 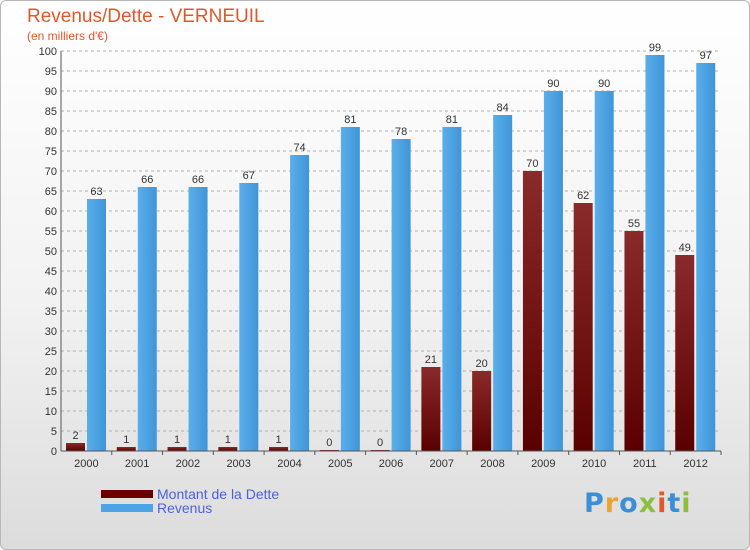 I want to click on bar-dette-2004, so click(x=279, y=449).